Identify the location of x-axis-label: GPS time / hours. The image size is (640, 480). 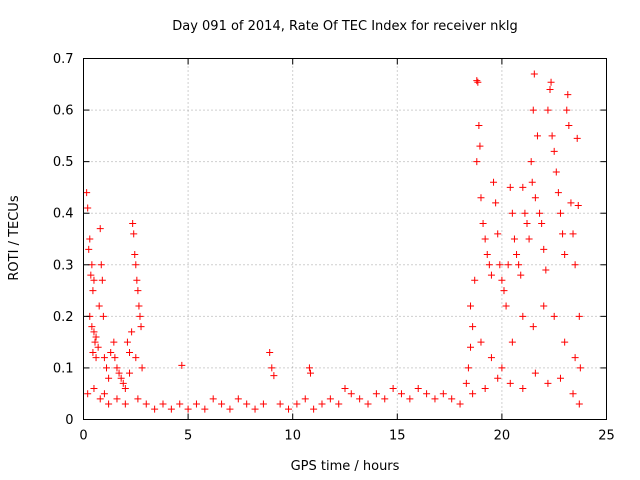
(345, 466).